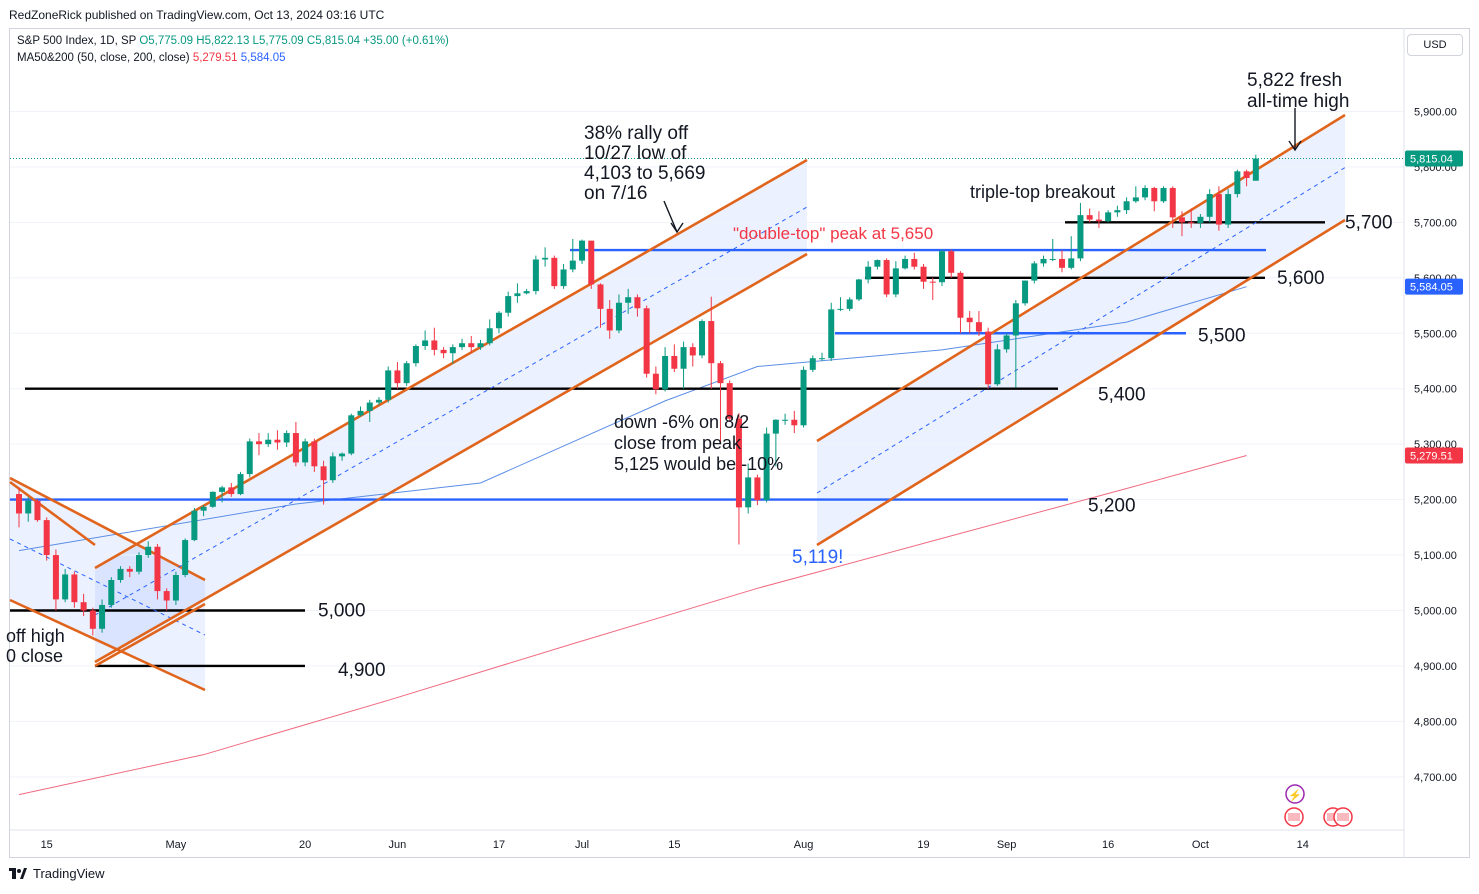 The height and width of the screenshot is (894, 1479). I want to click on y-tick-label: 4,700.00, so click(1435, 778).